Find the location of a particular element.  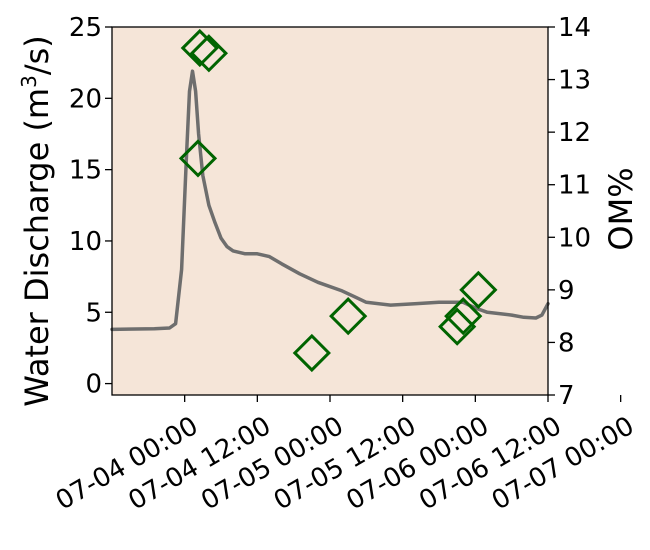

y-tick-label: 5 is located at coordinates (93, 313).